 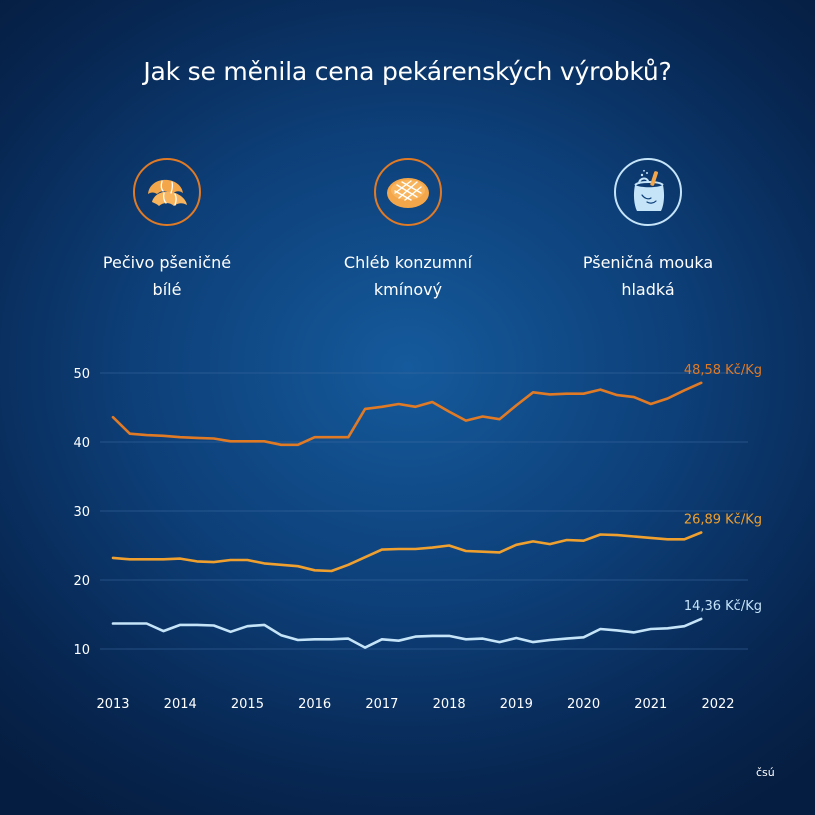 What do you see at coordinates (516, 704) in the screenshot?
I see `x-tick-label: 2019` at bounding box center [516, 704].